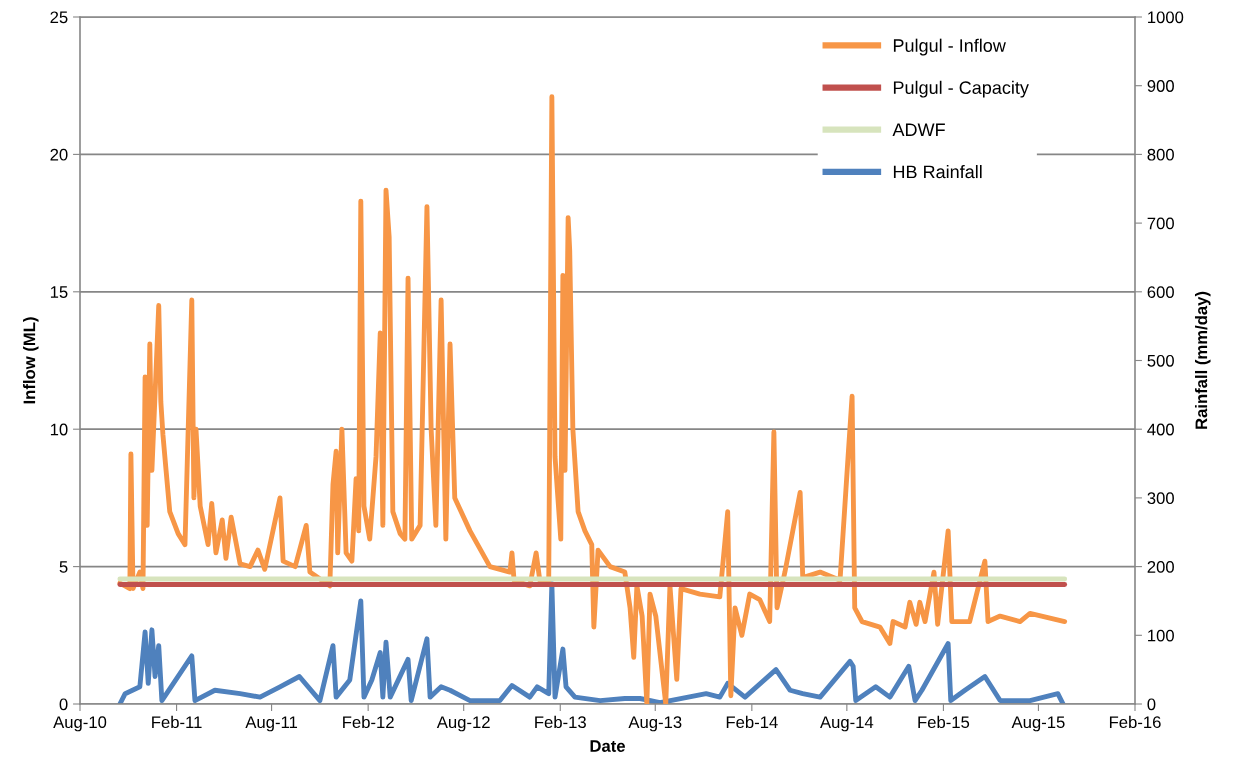  Describe the element at coordinates (607, 746) in the screenshot. I see `x-axis-title: Date` at that location.